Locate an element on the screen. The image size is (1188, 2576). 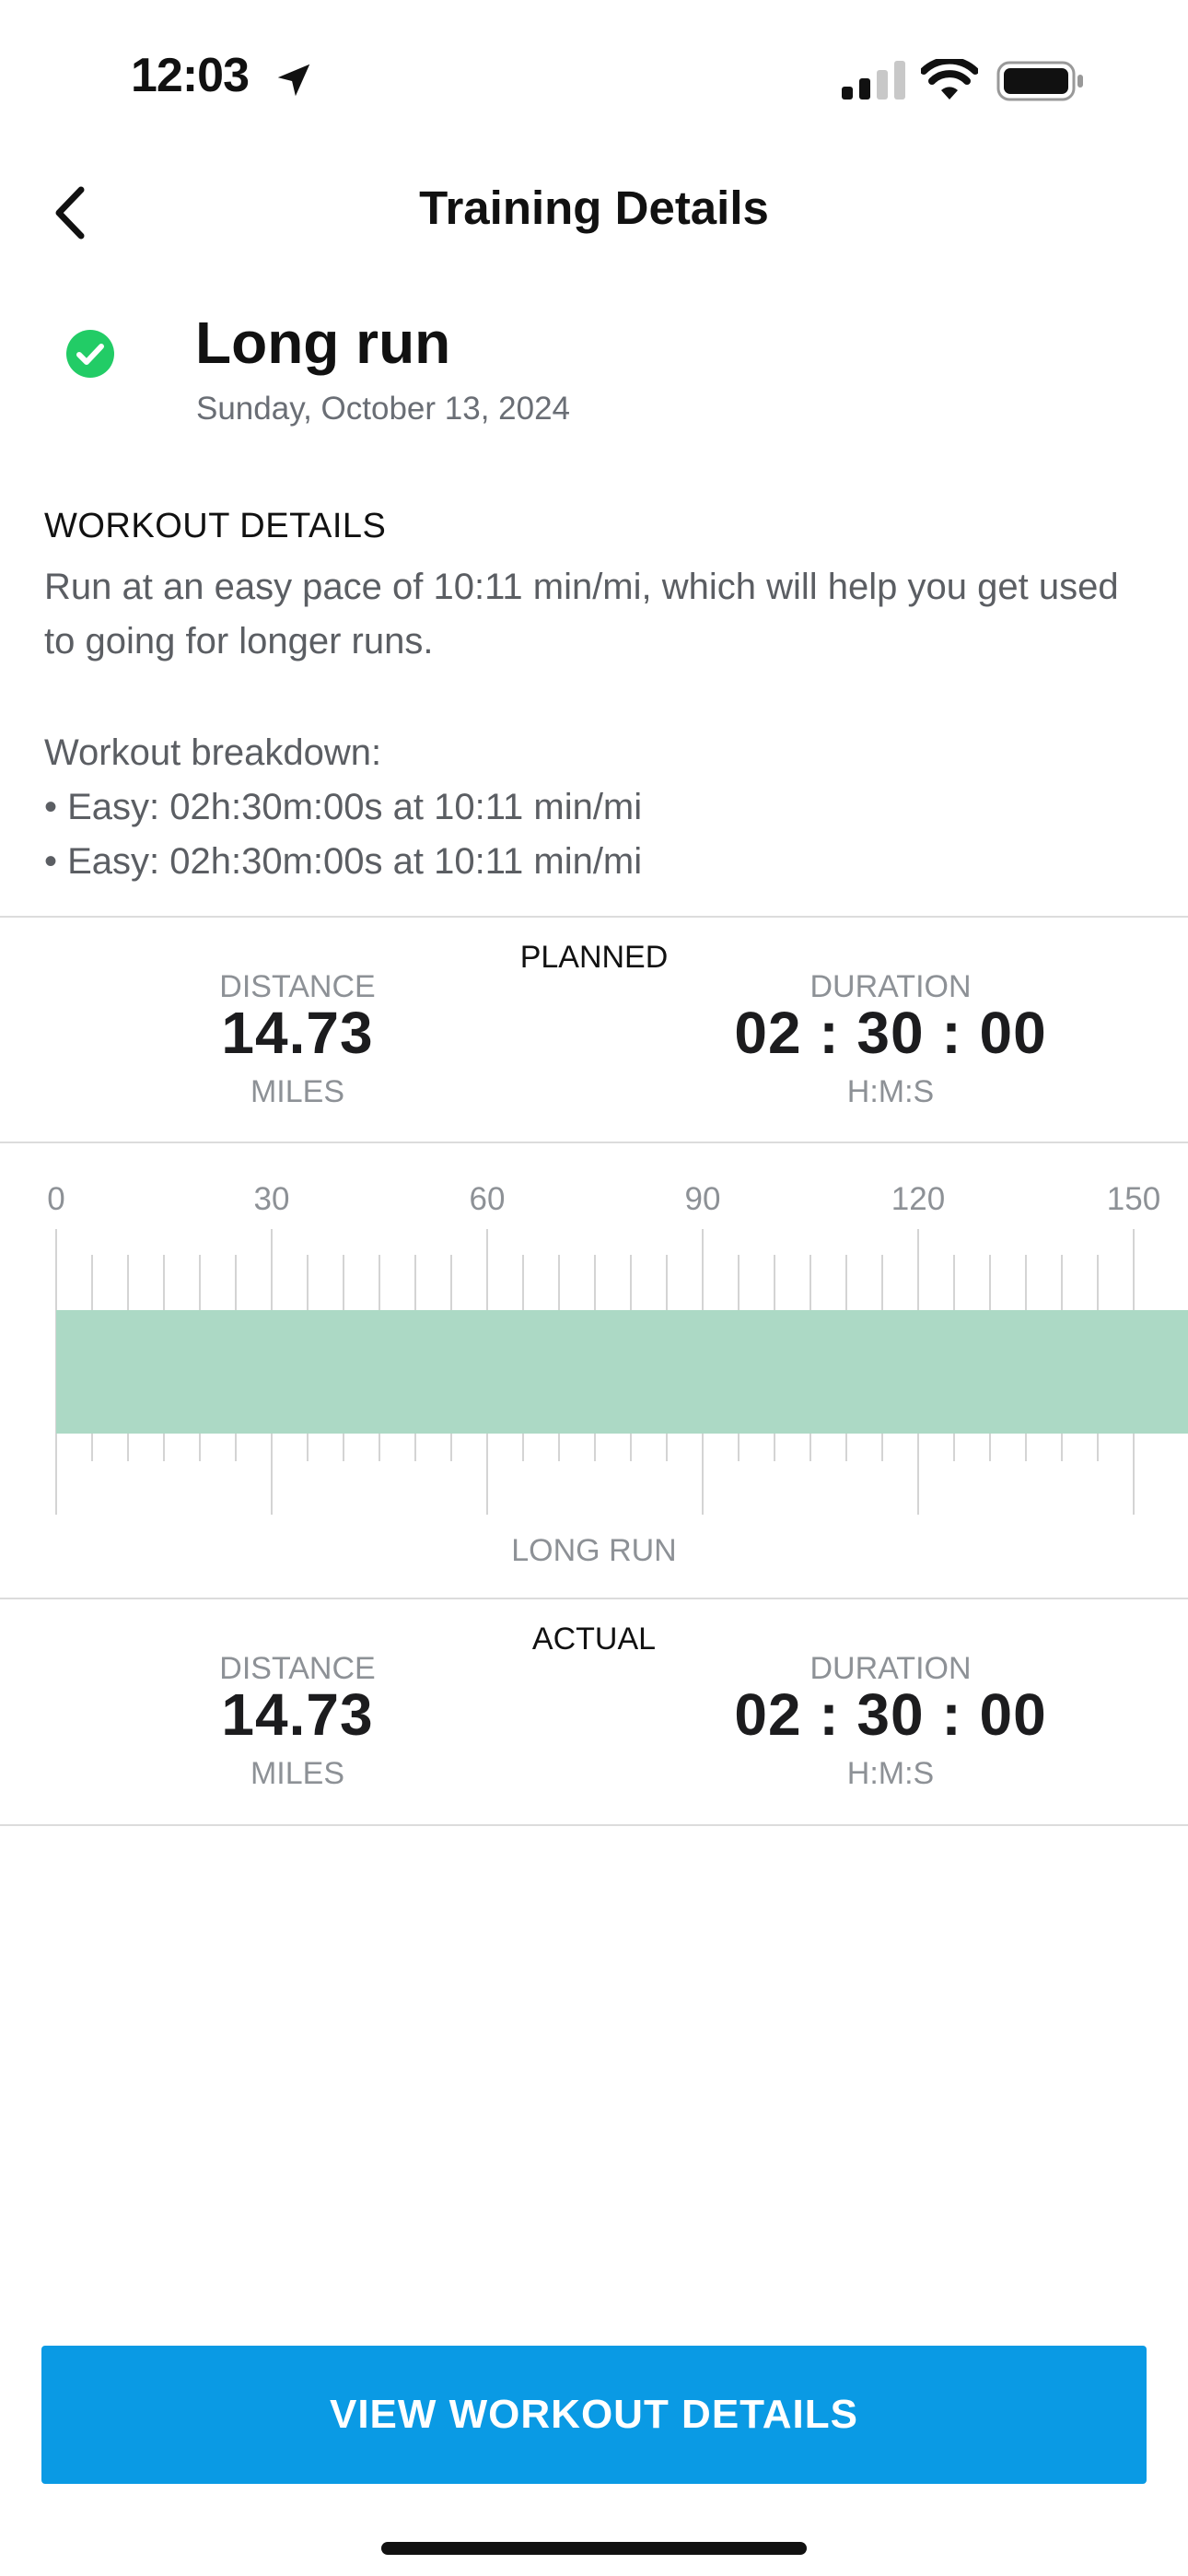
page-title: Training Details is located at coordinates (594, 207).